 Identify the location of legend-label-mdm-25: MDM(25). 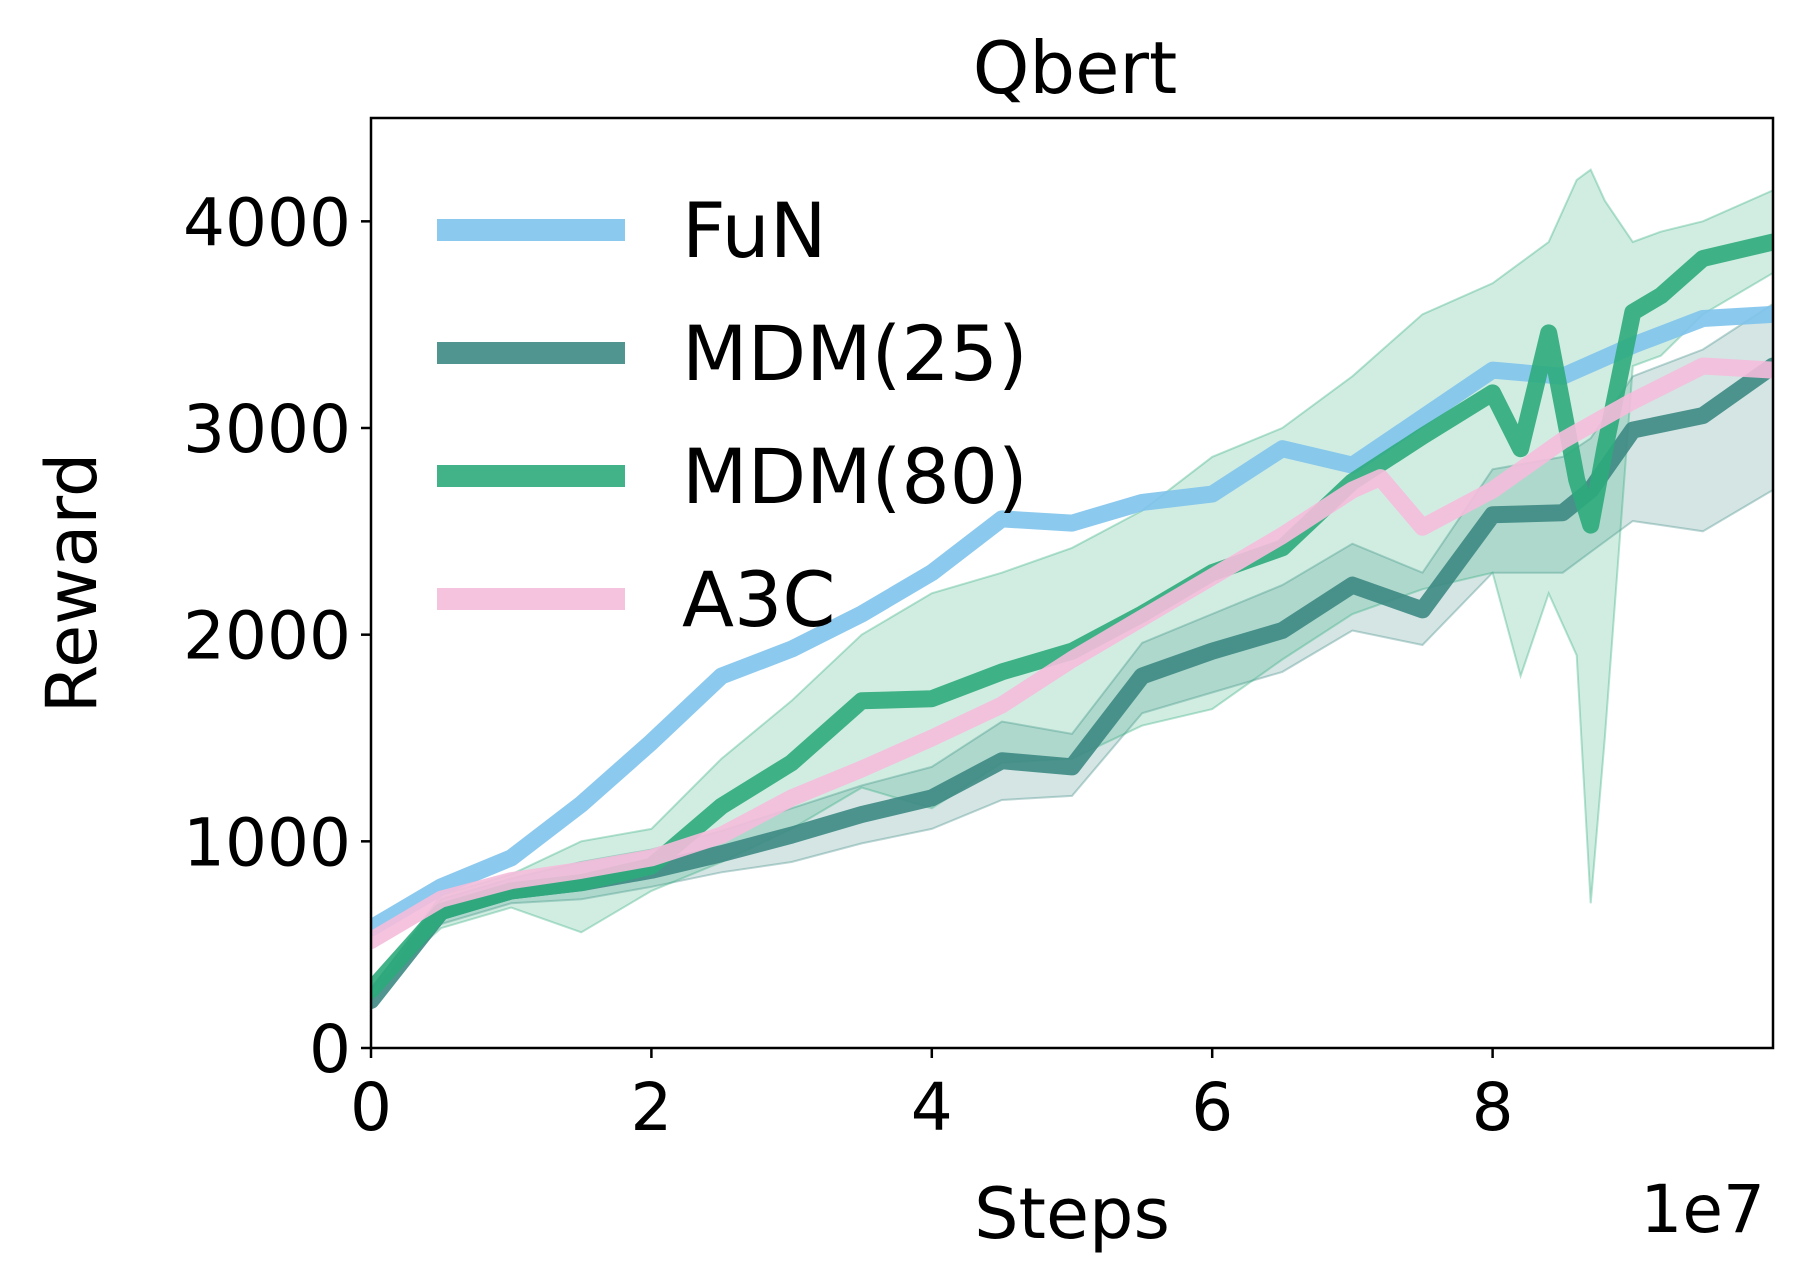
(855, 353).